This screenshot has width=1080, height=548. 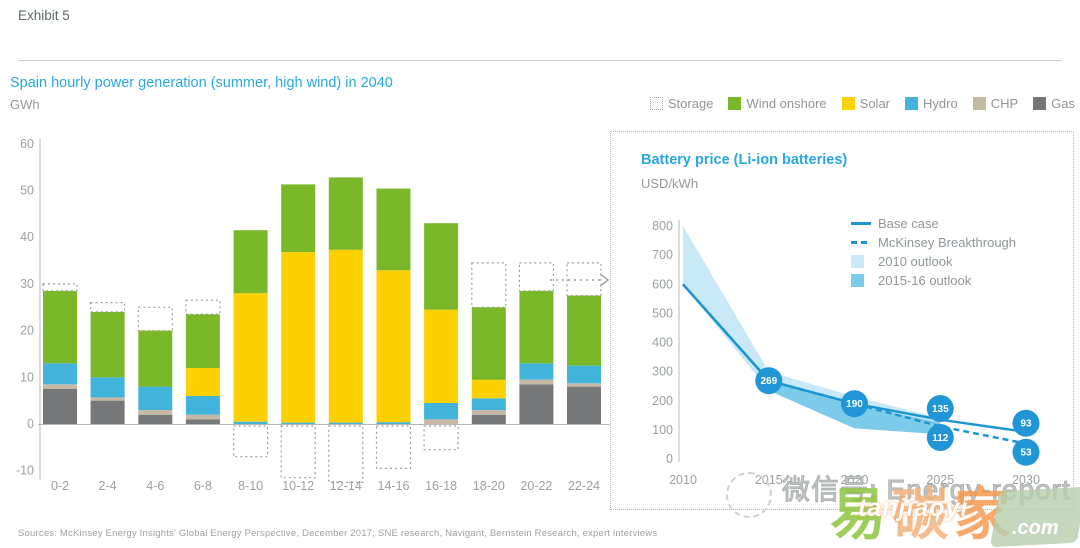 I want to click on legend-label: Hydro, so click(x=940, y=103).